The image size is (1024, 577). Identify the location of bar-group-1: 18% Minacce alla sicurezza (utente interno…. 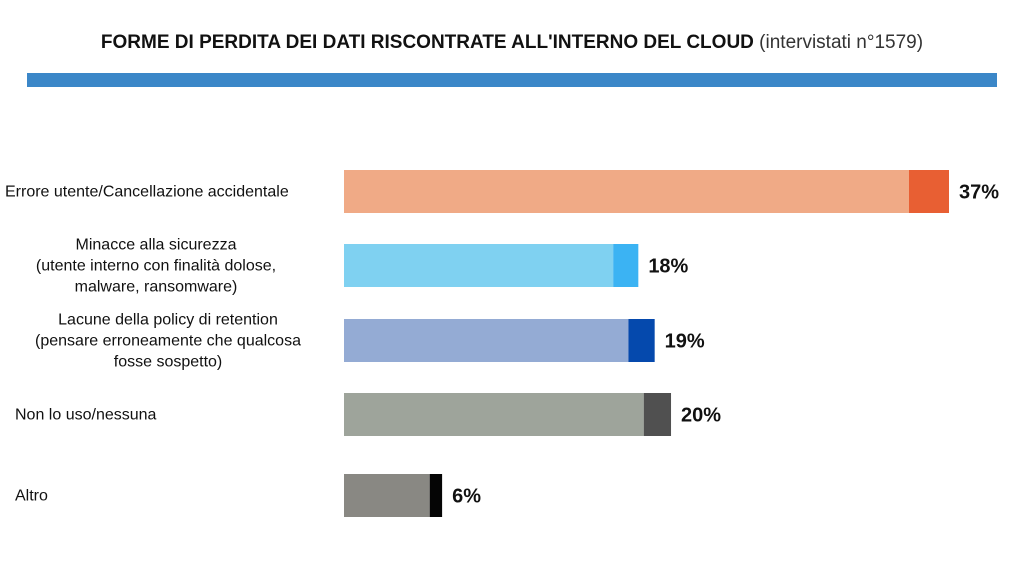
(362, 266).